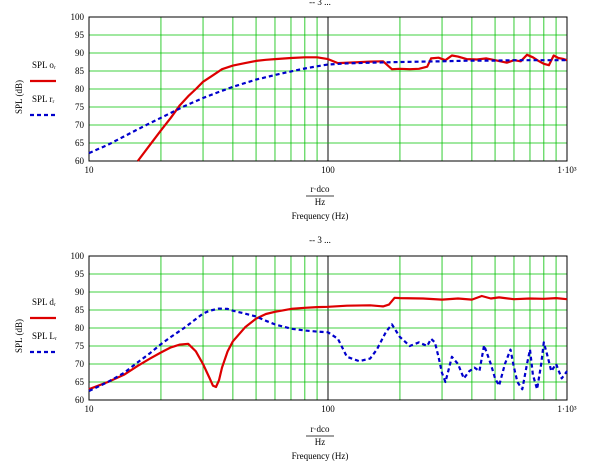 The image size is (591, 475). I want to click on legend-label-1: SPL dᵣ, so click(44, 302).